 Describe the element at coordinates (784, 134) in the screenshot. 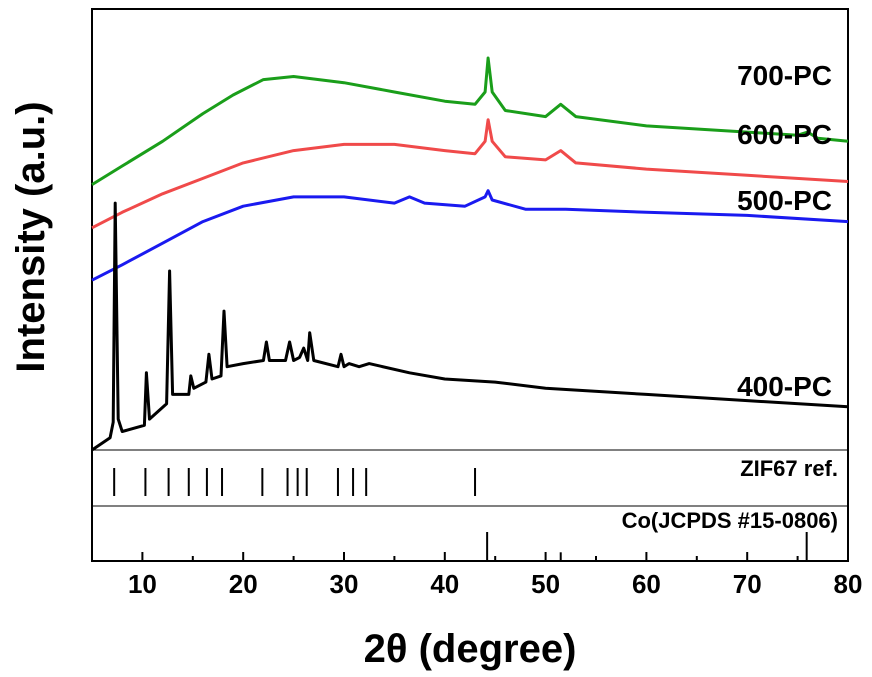

I see `series-label-600pc: 600-PC` at that location.